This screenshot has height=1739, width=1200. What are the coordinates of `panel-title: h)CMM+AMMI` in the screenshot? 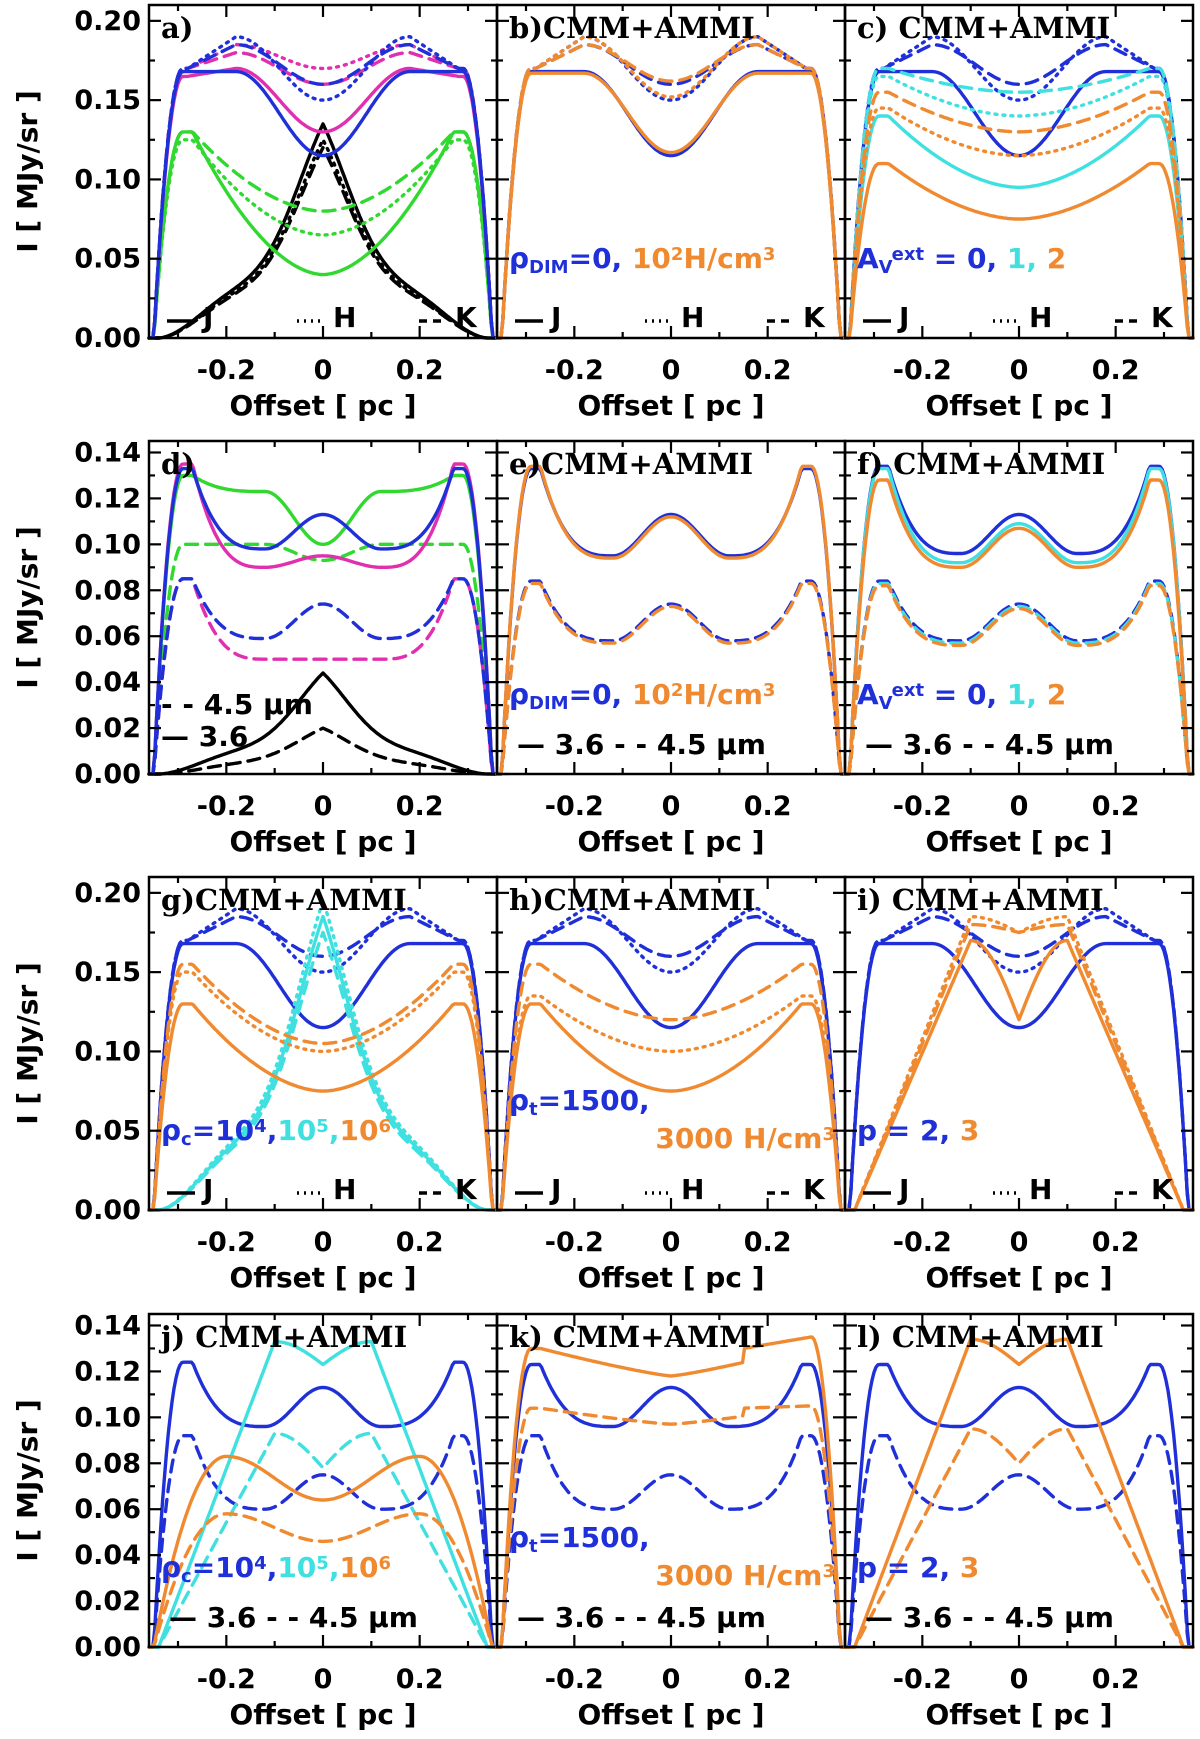 It's located at (632, 900).